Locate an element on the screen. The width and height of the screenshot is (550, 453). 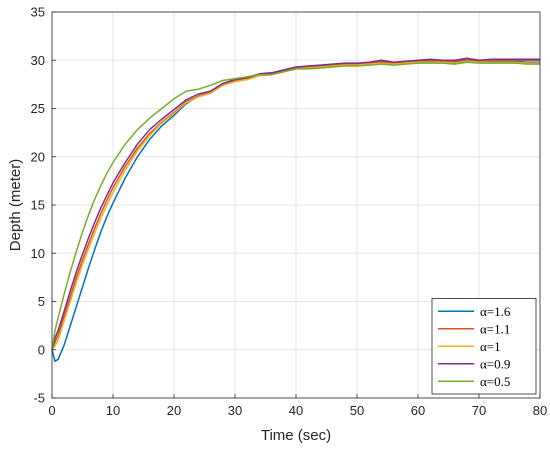
legend-label: α=1.1 is located at coordinates (495, 328).